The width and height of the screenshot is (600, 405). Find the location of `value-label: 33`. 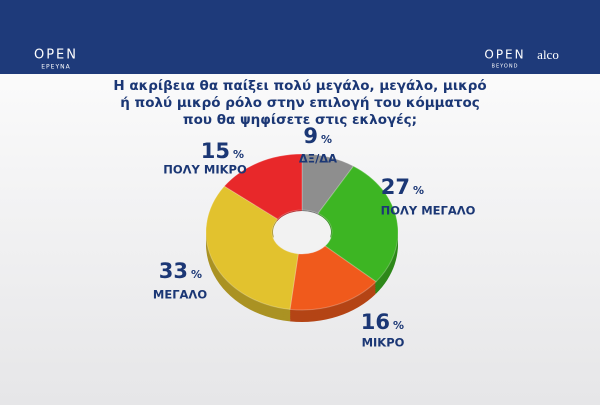

value-label: 33 is located at coordinates (173, 271).